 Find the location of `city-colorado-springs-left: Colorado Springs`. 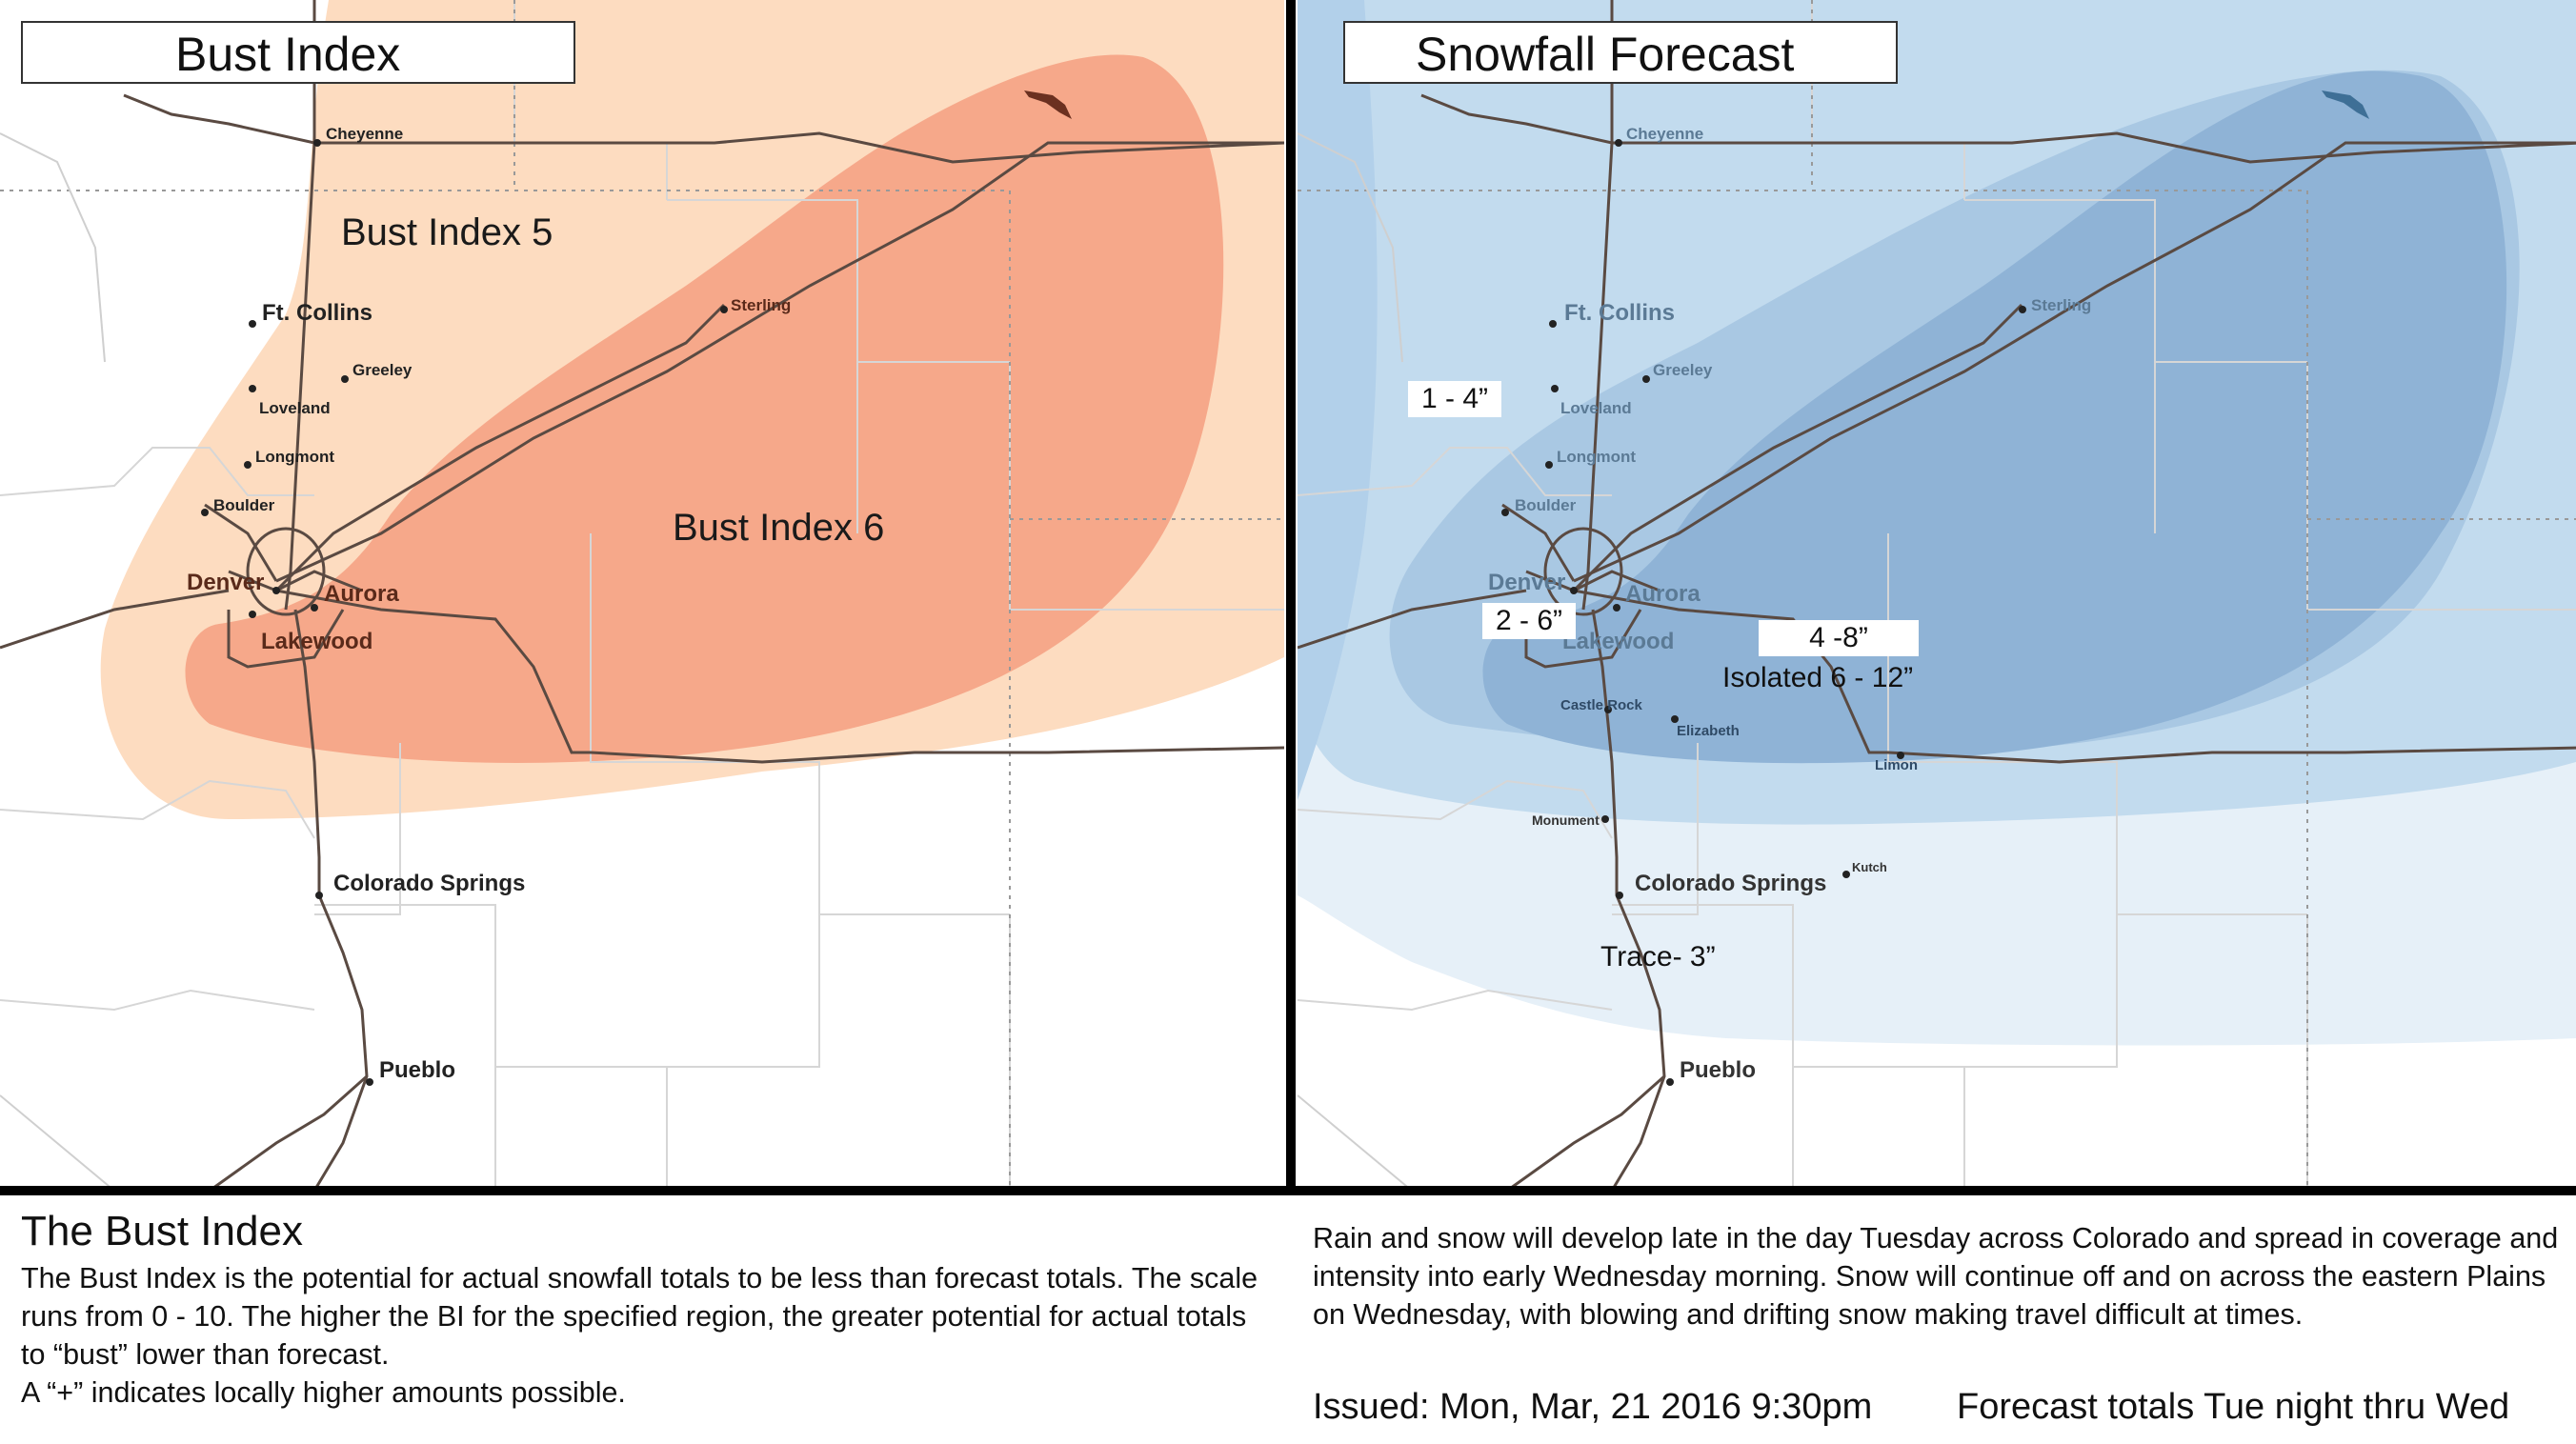

city-colorado-springs-left: Colorado Springs is located at coordinates (429, 883).